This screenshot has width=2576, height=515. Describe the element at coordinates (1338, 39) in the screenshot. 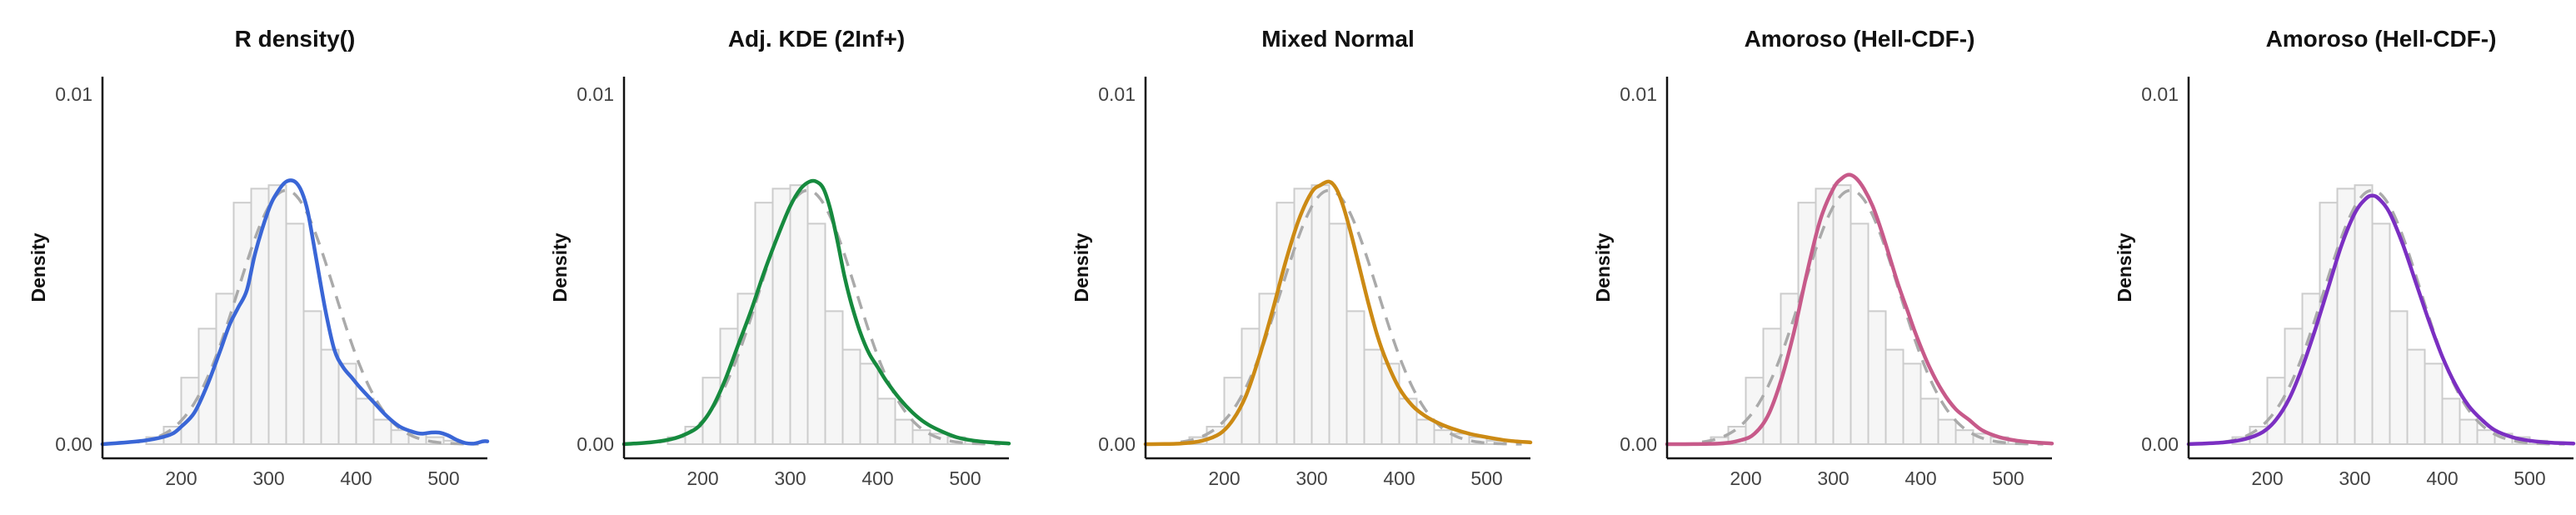

I see `chart-title: Mixed Normal` at that location.